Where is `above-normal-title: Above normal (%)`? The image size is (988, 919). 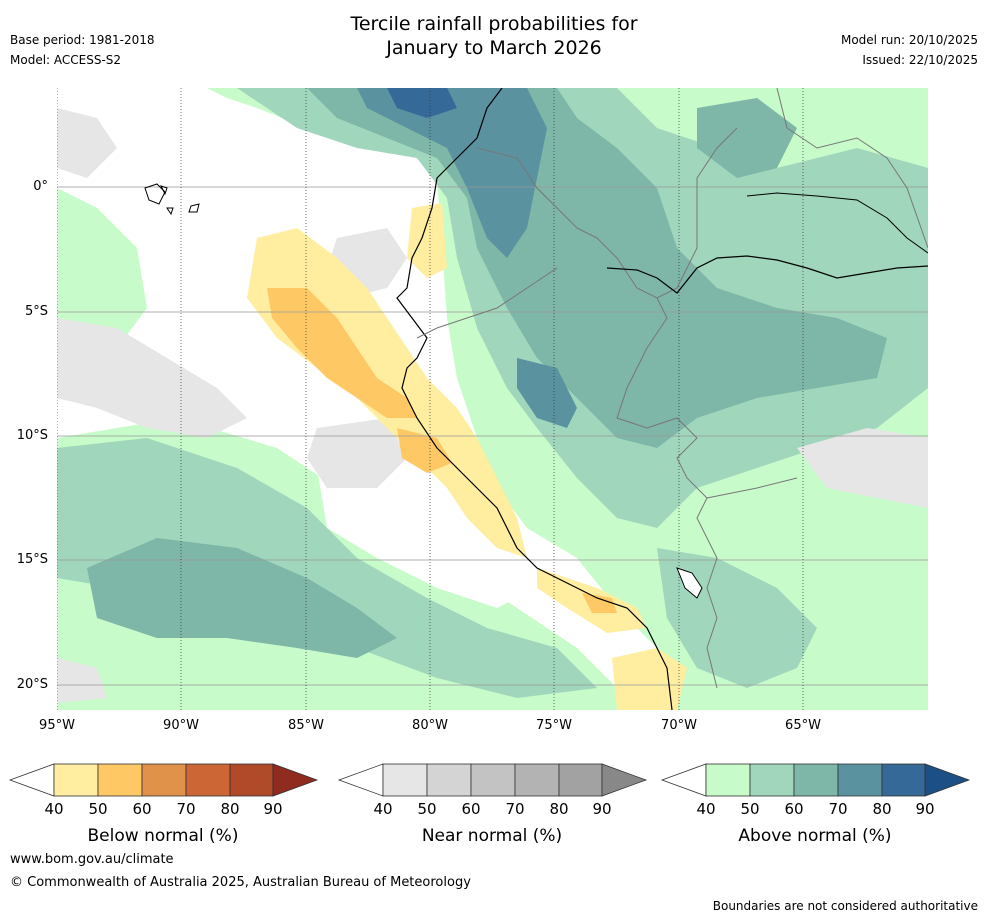 above-normal-title: Above normal (%) is located at coordinates (815, 836).